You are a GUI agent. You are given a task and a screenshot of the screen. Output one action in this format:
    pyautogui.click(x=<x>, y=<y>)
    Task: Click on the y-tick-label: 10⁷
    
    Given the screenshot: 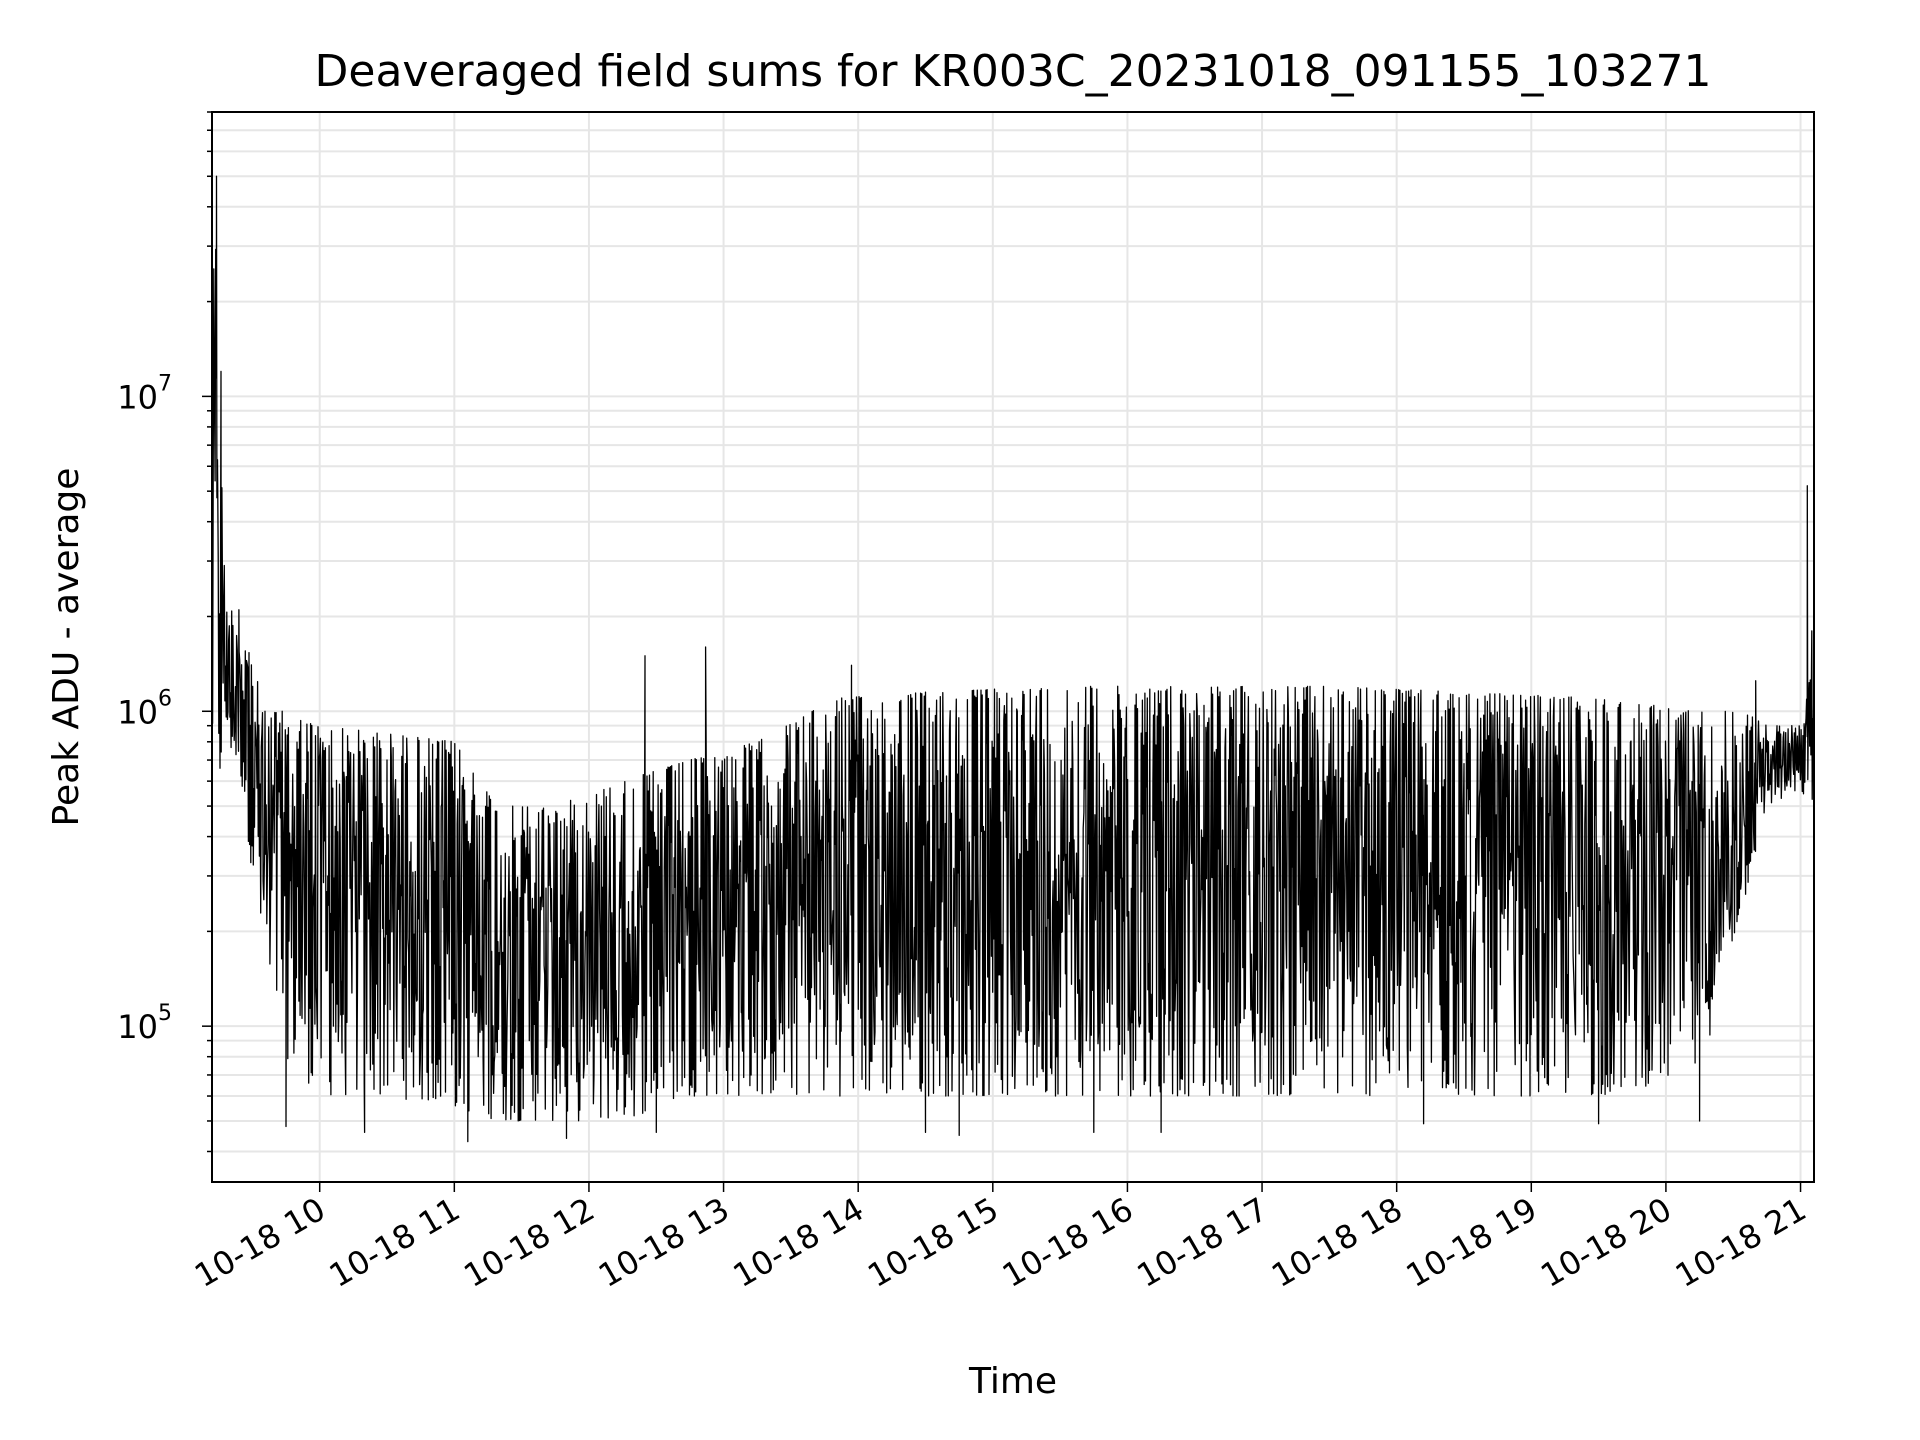 What is the action you would take?
    pyautogui.click(x=144, y=393)
    